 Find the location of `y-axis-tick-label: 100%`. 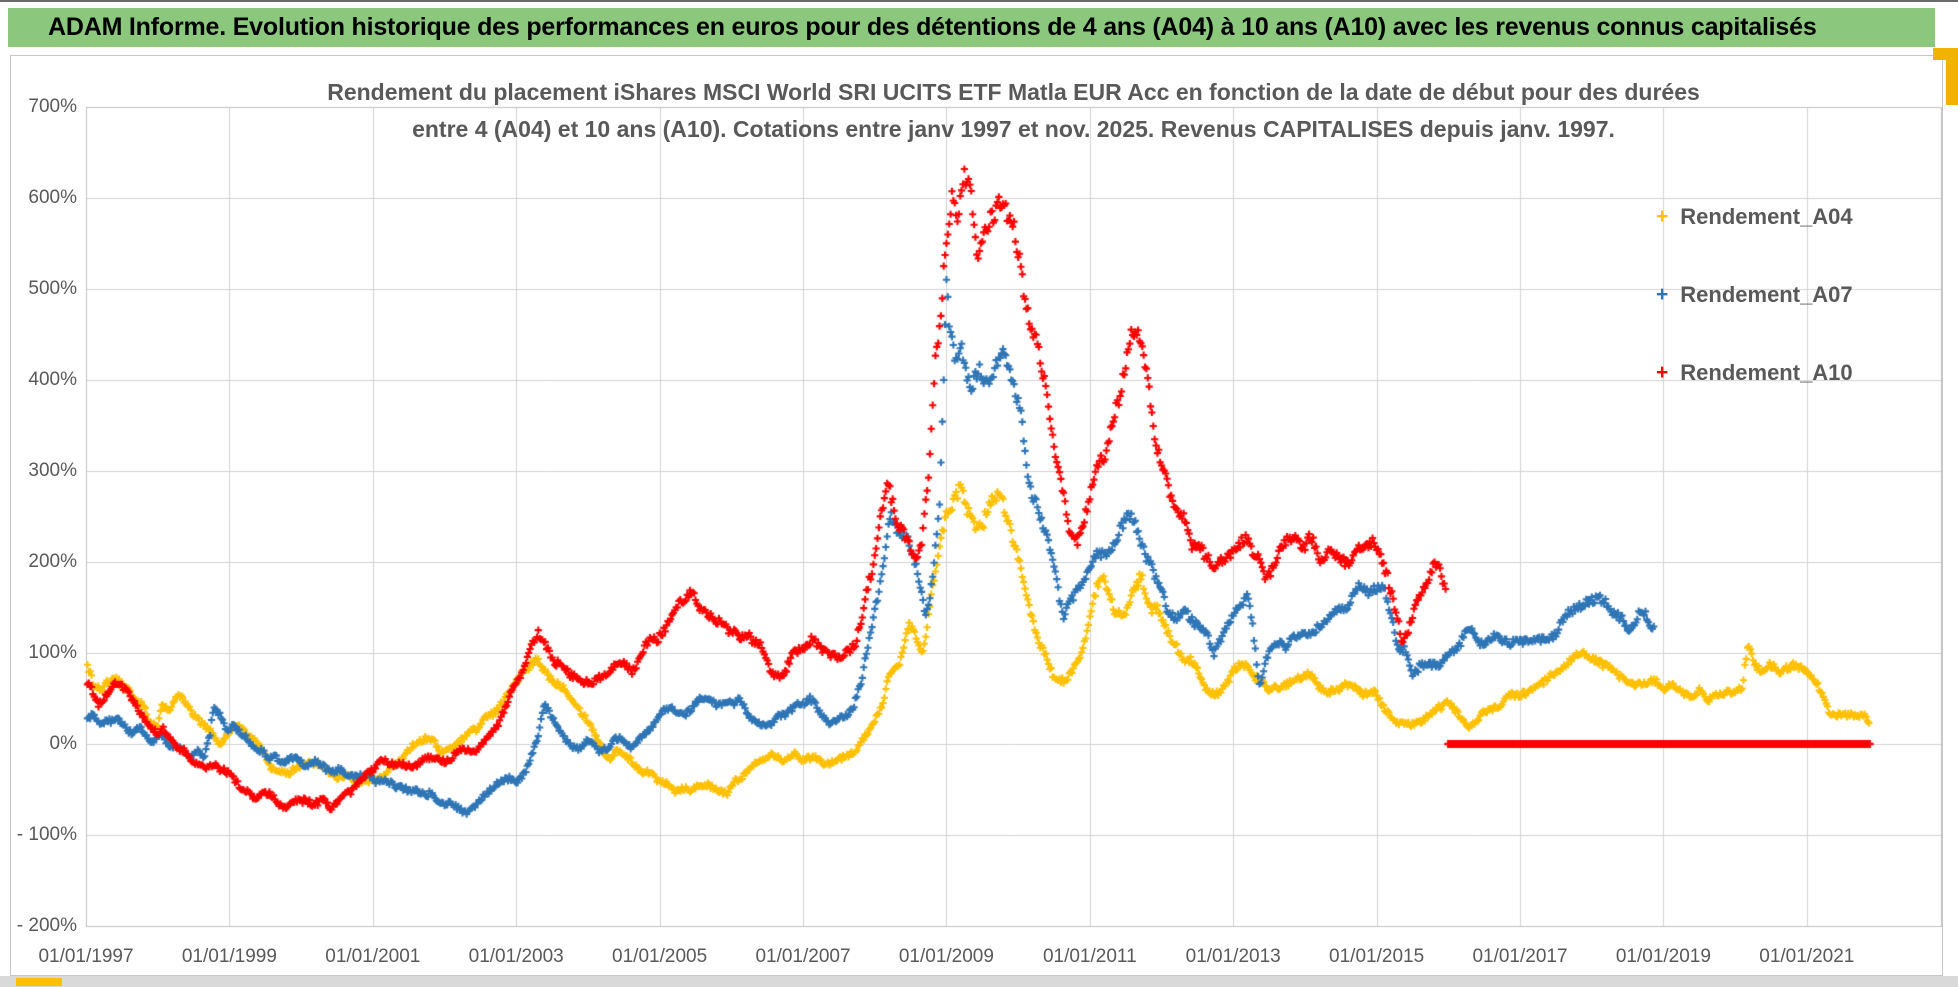

y-axis-tick-label: 100% is located at coordinates (52, 652).